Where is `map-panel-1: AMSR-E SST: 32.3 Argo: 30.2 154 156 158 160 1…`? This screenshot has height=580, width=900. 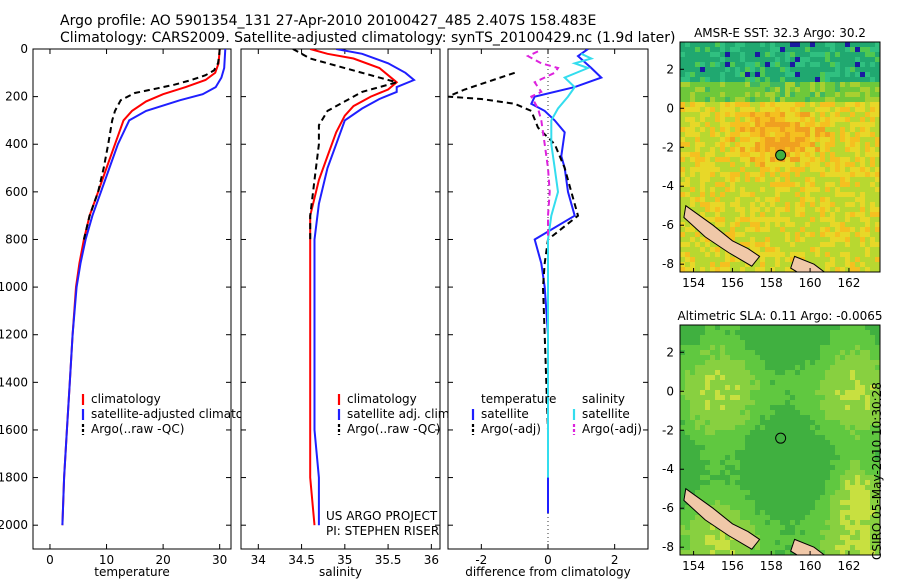
map-panel-1: AMSR-E SST: 32.3 Argo: 30.2 154 156 158 160 1… is located at coordinates (771, 158).